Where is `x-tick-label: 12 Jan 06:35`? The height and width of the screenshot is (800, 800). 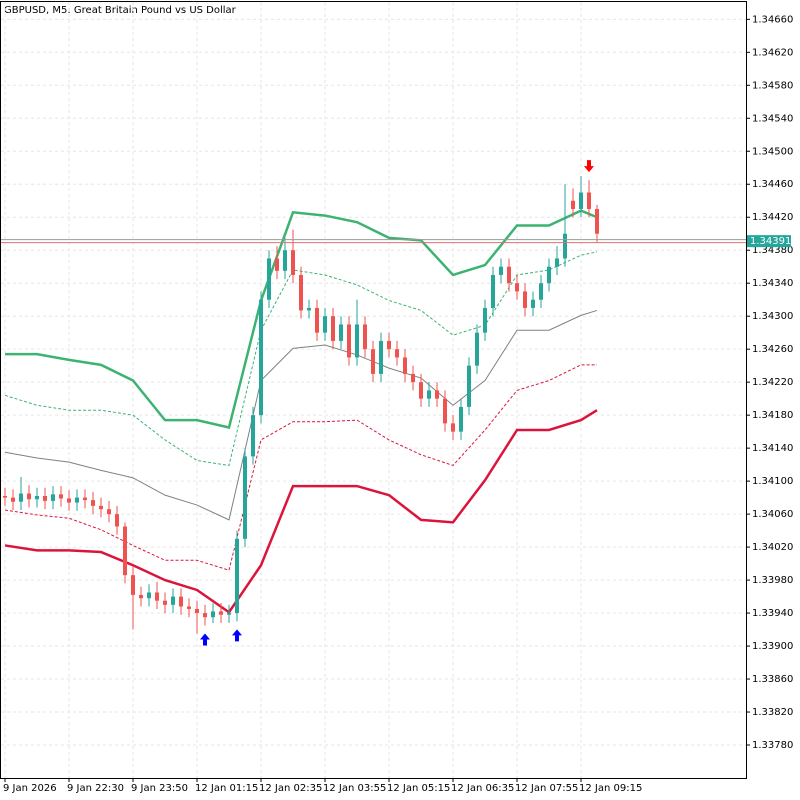 x-tick-label: 12 Jan 06:35 is located at coordinates (482, 788).